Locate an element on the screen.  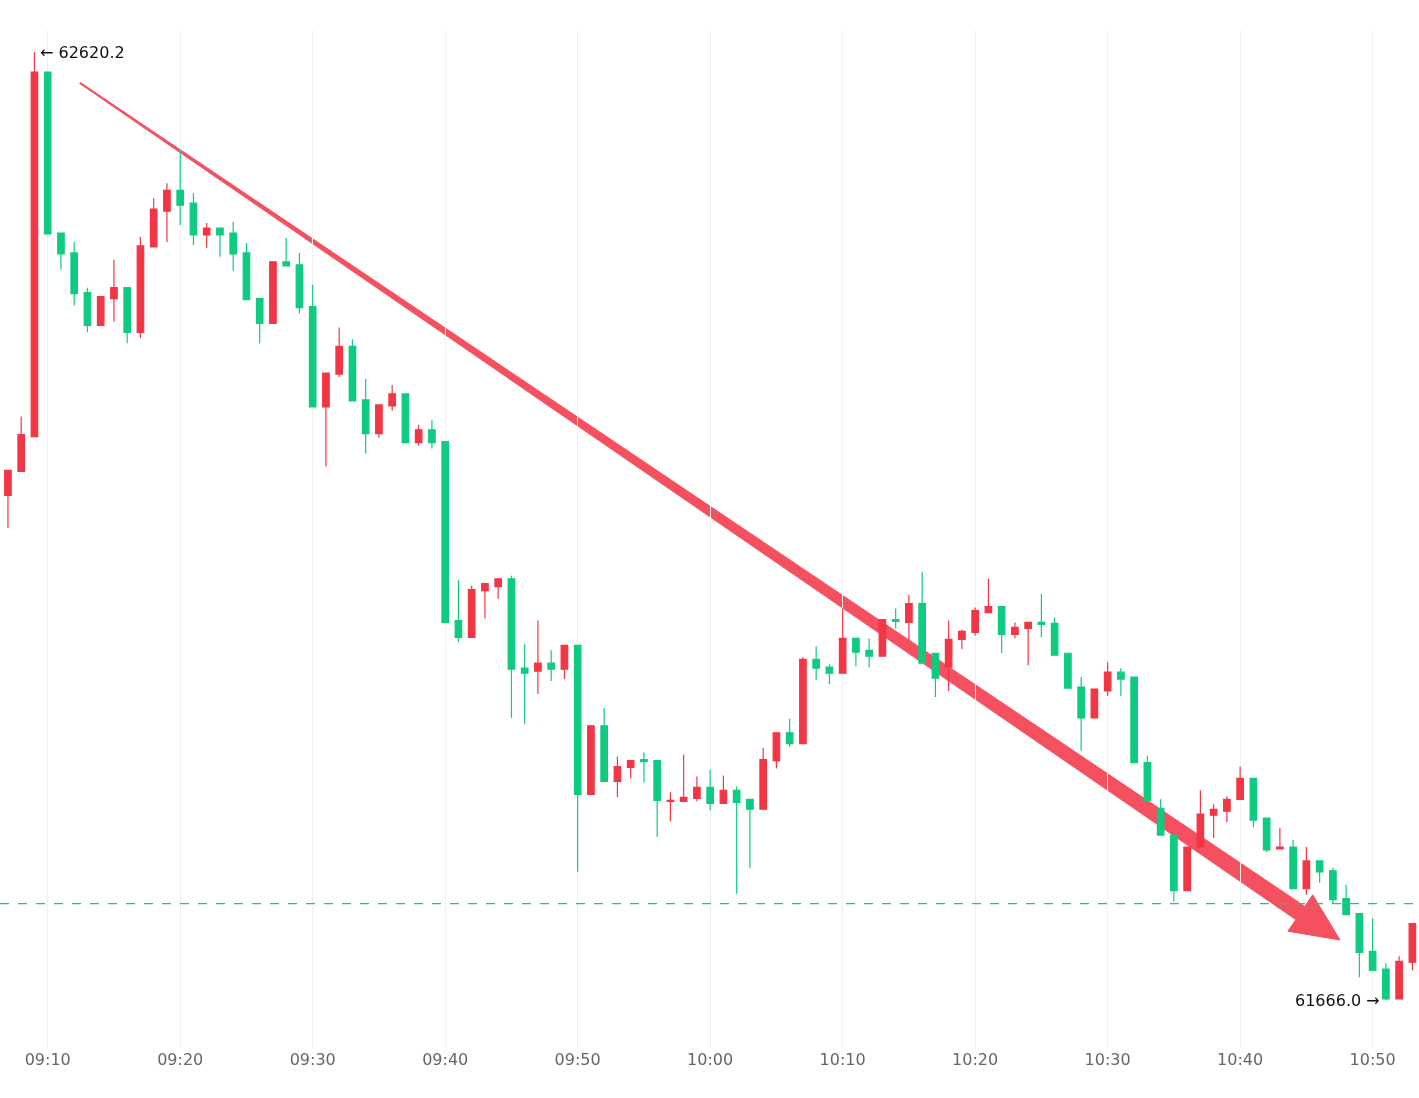
x-tick-label: 10:10 is located at coordinates (842, 1059).